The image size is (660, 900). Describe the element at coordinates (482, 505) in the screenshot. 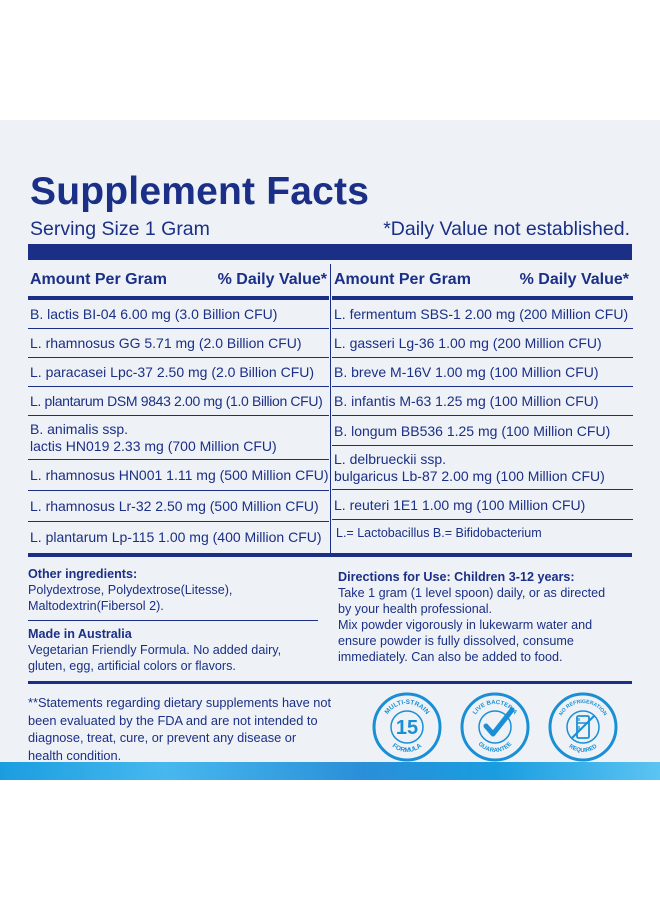

I see `table-row: L. reuteri 1E1 1.00 mg (100 Million CFU)` at that location.